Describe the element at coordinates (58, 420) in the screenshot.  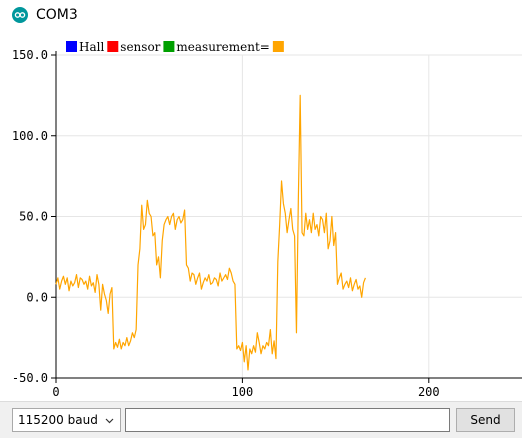
I see `baud-rate-value: 115200 baud` at that location.